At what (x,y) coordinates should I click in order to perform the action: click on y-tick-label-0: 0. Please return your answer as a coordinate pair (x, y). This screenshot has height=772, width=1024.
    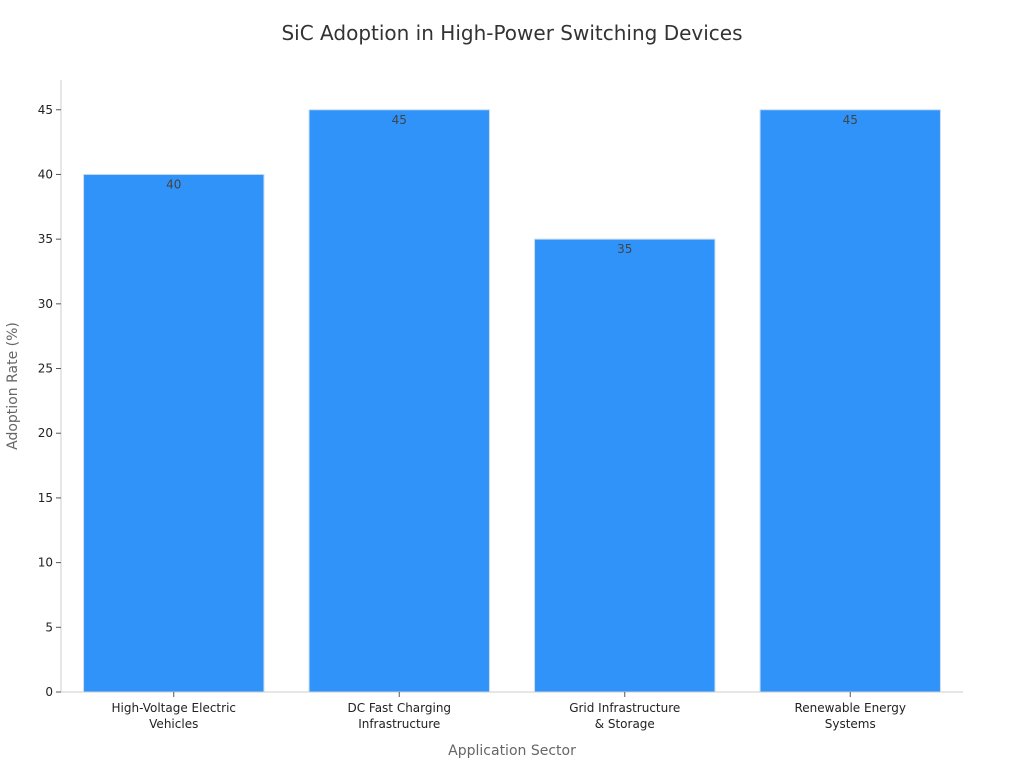
    Looking at the image, I should click on (49, 692).